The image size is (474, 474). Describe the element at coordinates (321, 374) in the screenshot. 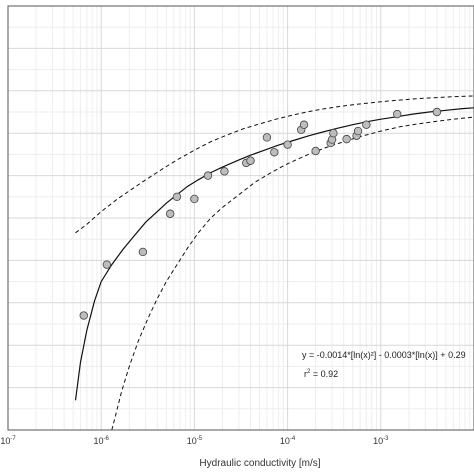

I see `r-squared: r2 = 0.92` at that location.